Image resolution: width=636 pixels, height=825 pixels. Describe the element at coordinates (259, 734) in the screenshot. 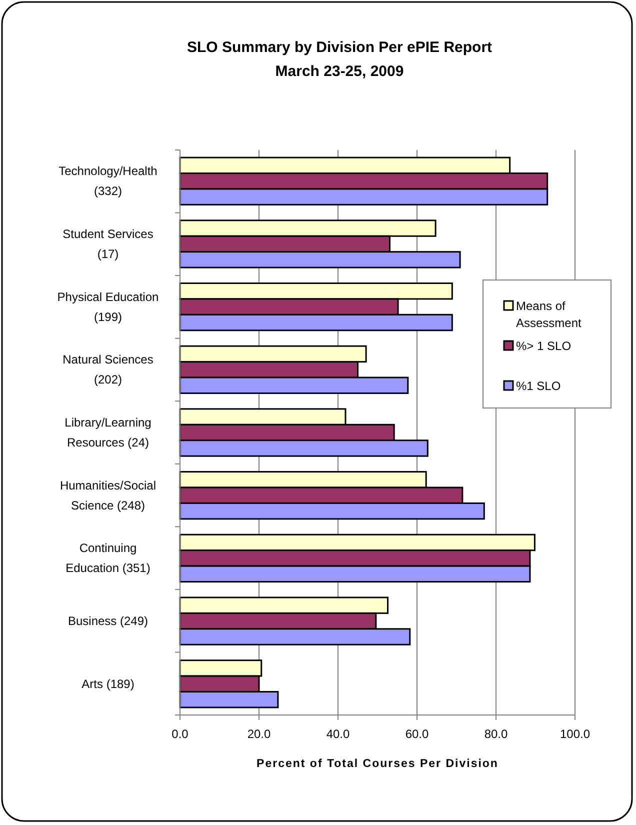

I see `x-tick-label: 20.0` at that location.